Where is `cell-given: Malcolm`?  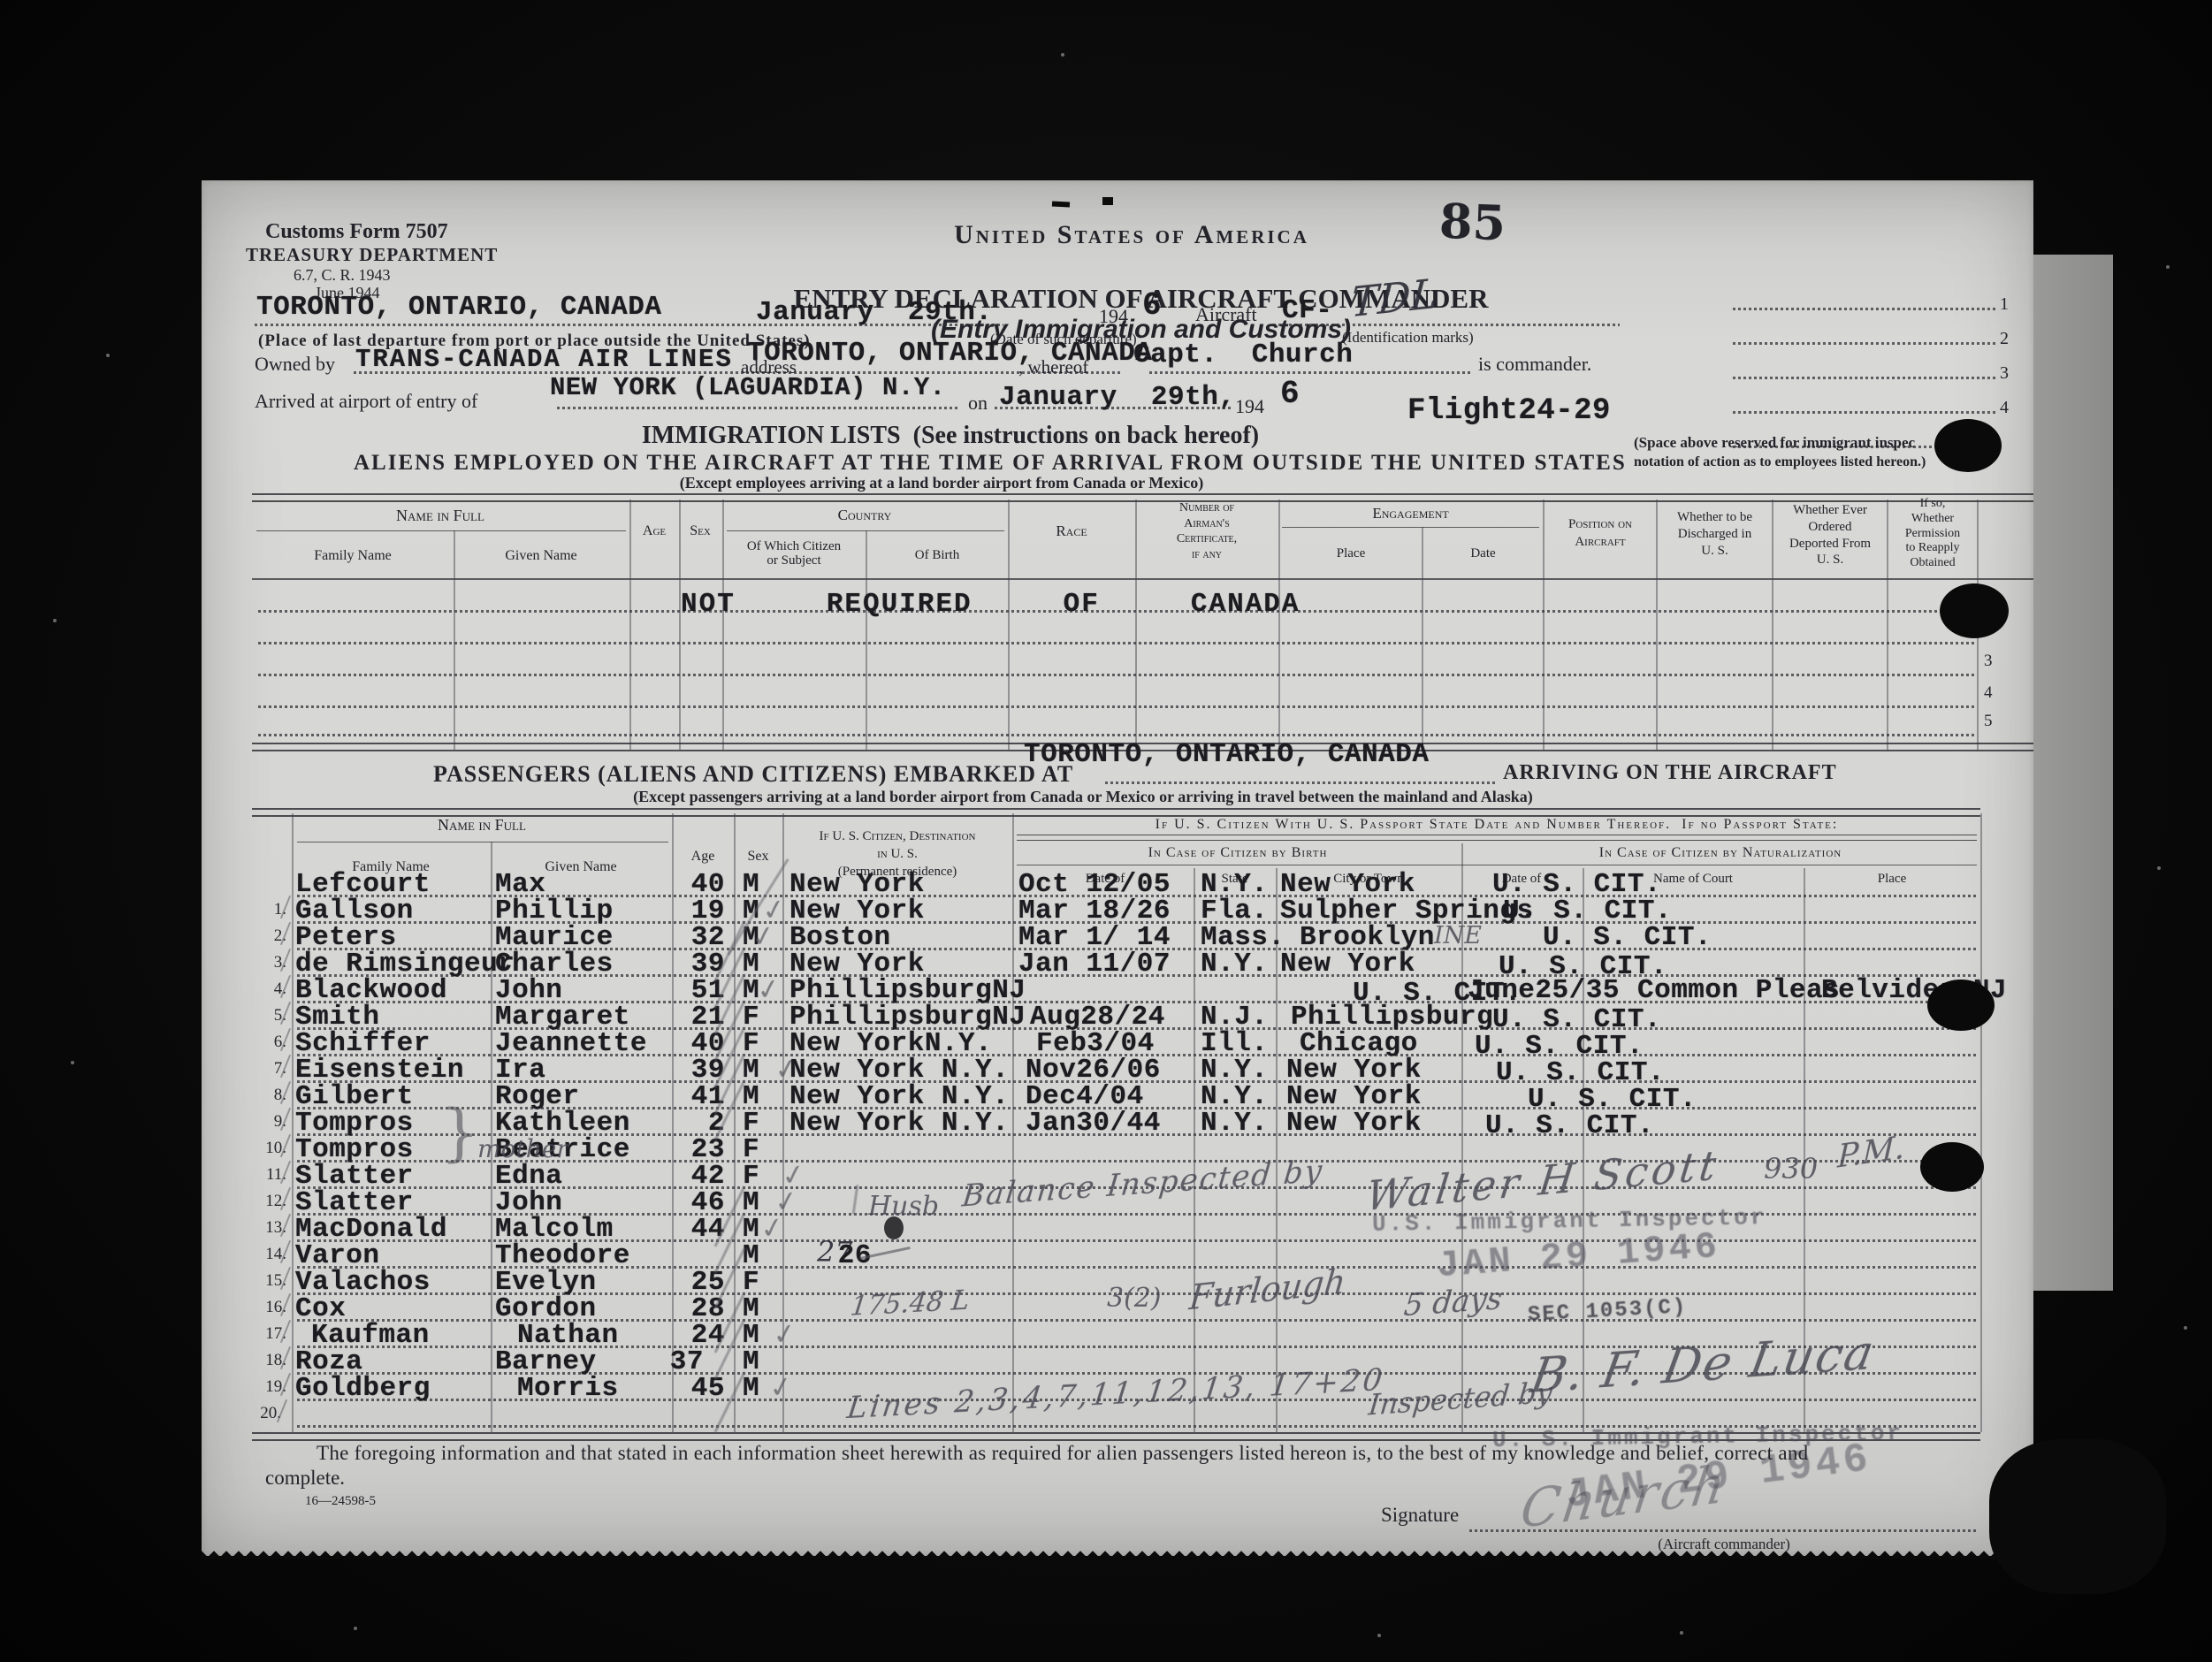 cell-given: Malcolm is located at coordinates (554, 1229).